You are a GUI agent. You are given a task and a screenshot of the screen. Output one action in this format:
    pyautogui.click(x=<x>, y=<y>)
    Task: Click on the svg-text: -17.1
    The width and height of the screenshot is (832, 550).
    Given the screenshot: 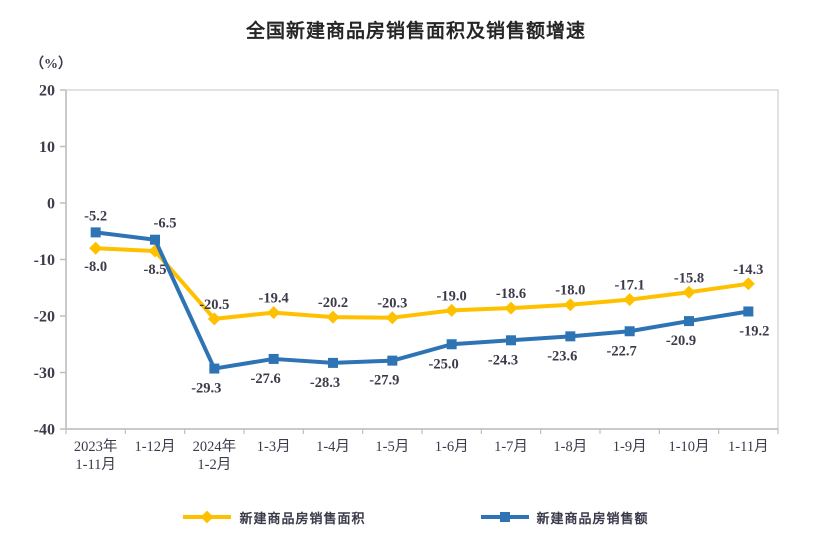 What is the action you would take?
    pyautogui.click(x=630, y=286)
    